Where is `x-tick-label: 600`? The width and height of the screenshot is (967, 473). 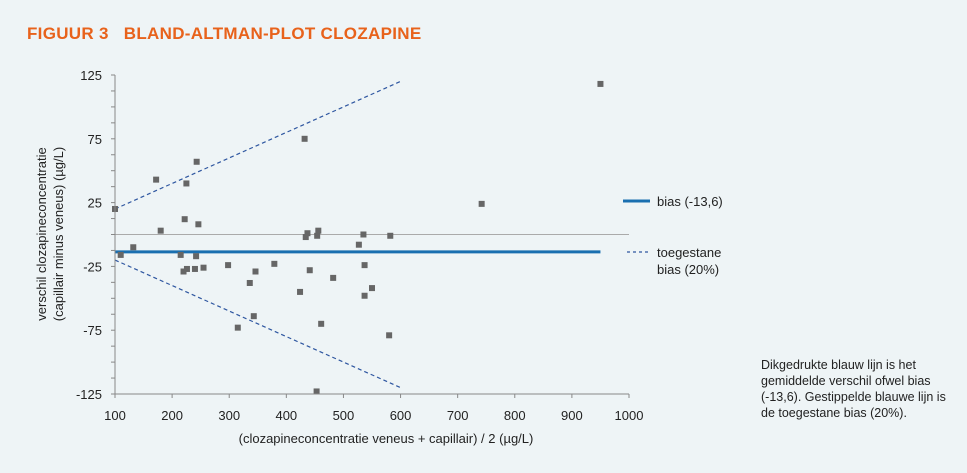 x-tick-label: 600 is located at coordinates (401, 415).